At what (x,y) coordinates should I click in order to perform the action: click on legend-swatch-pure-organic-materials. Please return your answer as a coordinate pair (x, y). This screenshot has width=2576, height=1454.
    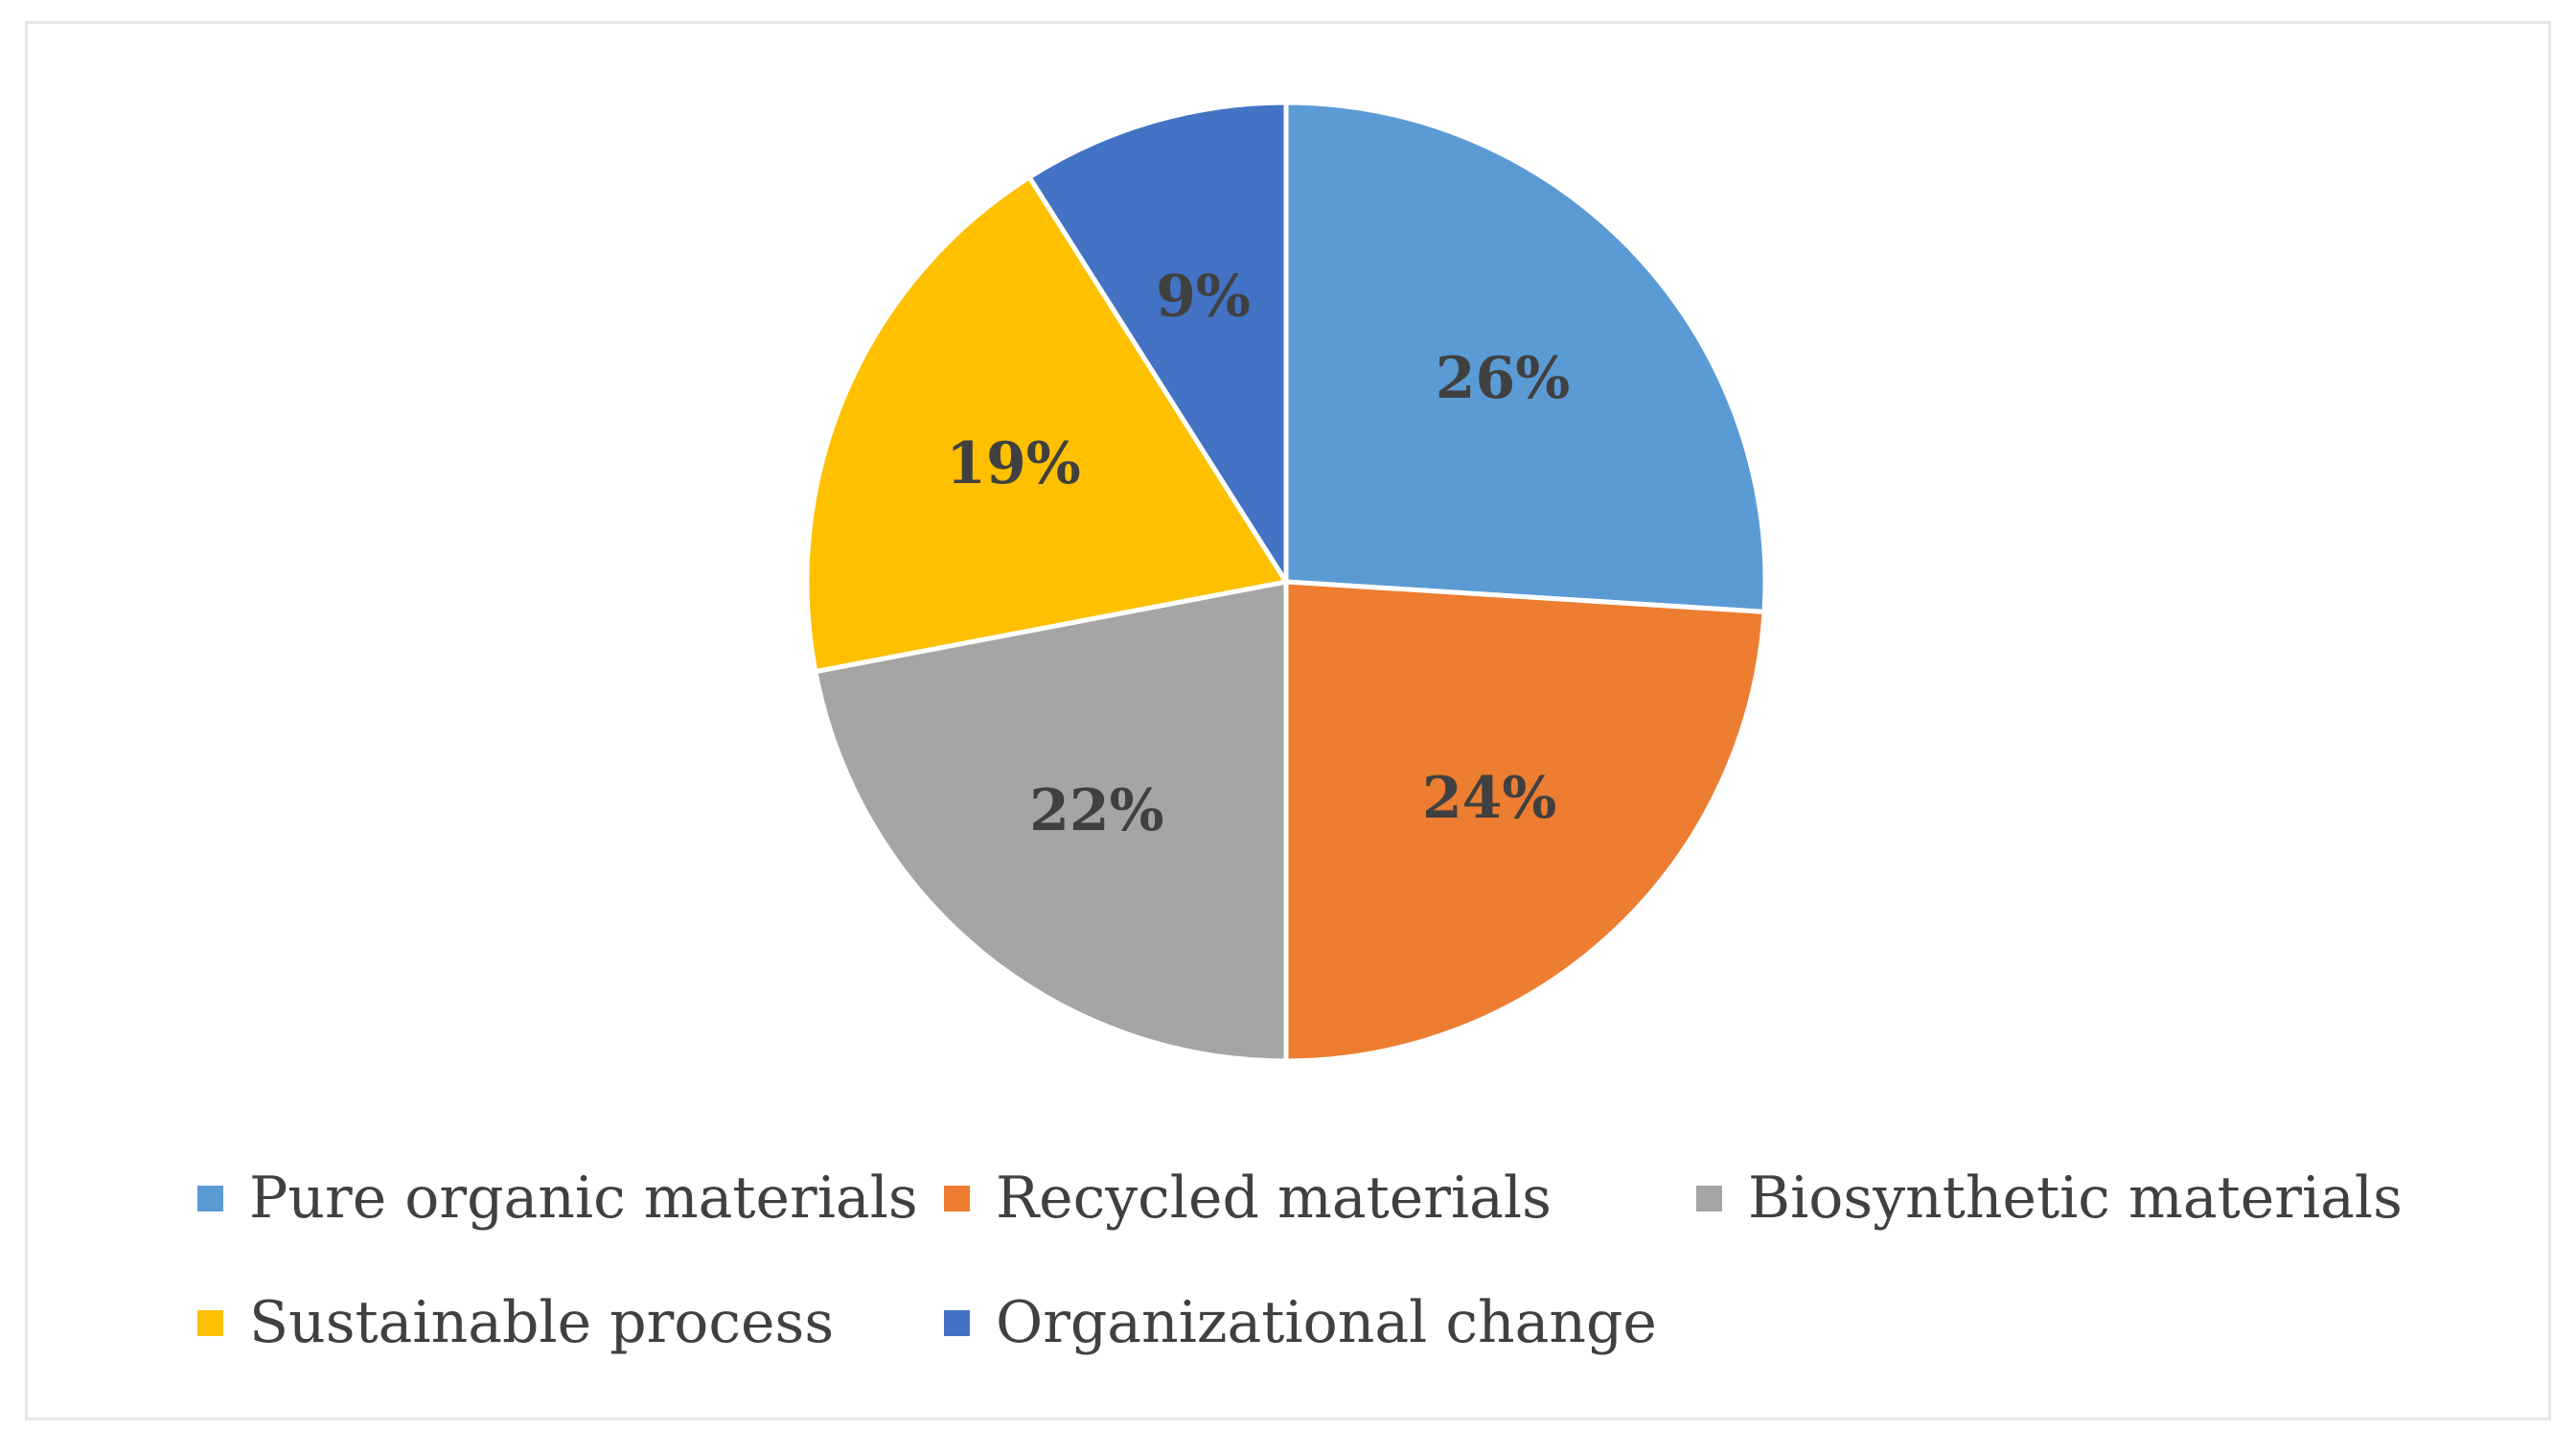
    Looking at the image, I should click on (210, 1198).